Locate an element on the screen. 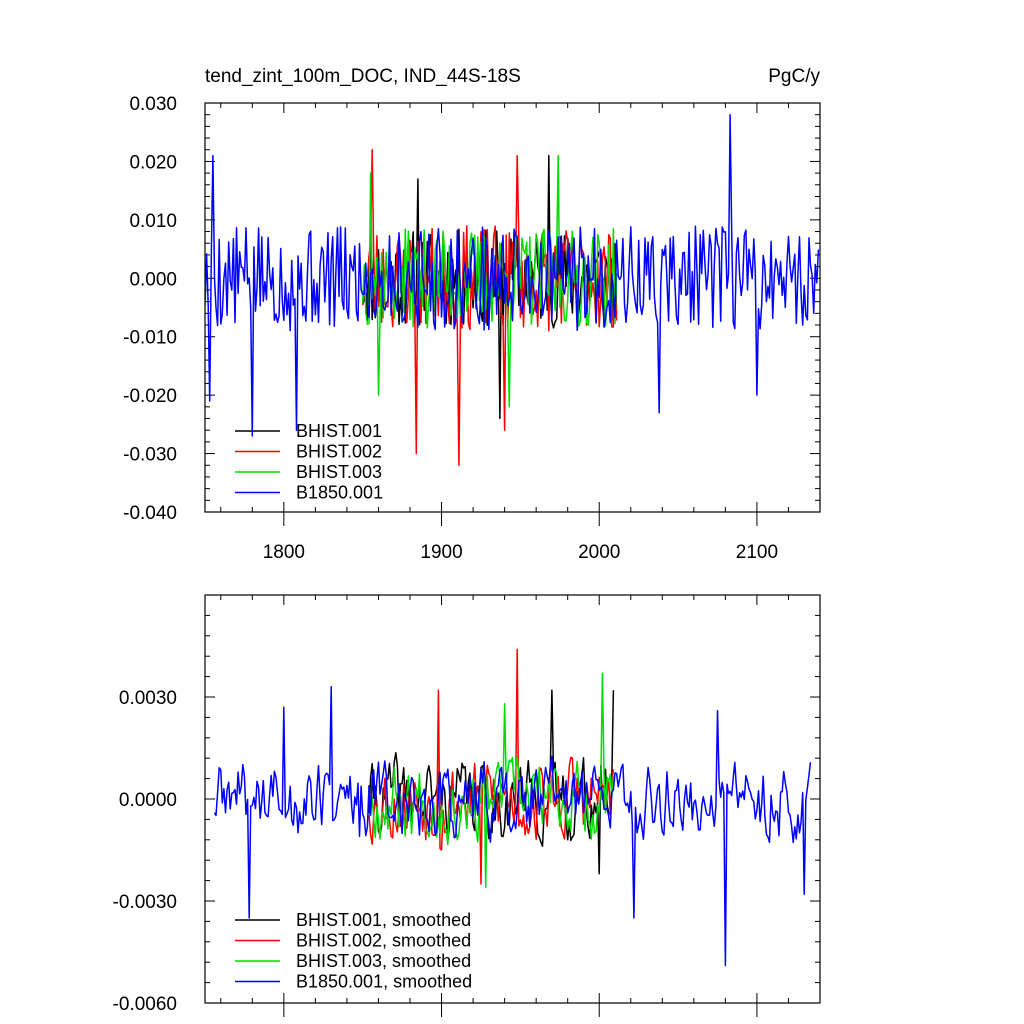 The width and height of the screenshot is (1024, 1024). top-chart-units: PgC/y is located at coordinates (794, 76).